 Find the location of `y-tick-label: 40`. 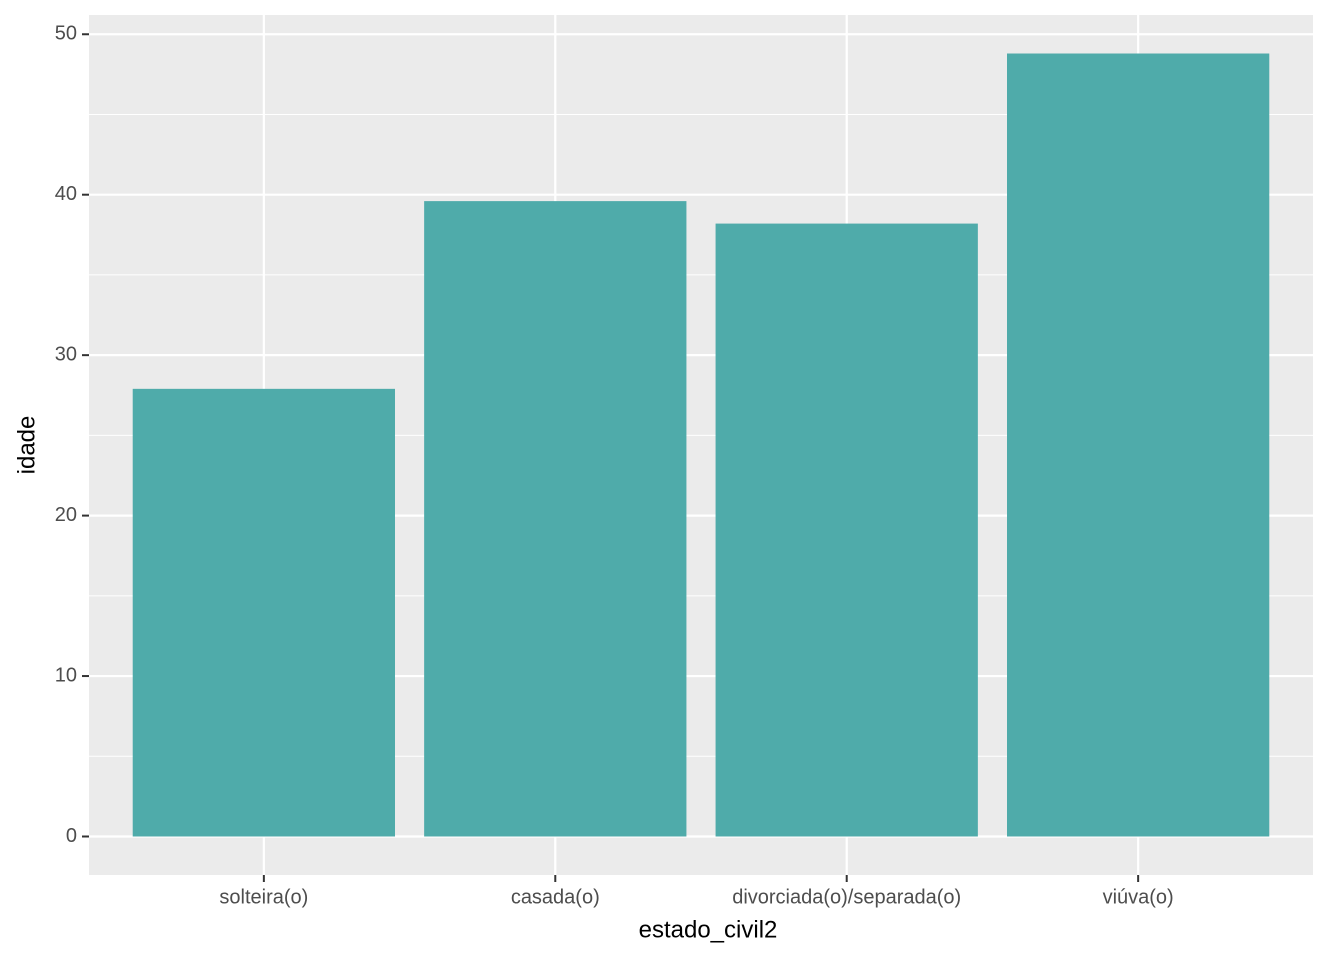

y-tick-label: 40 is located at coordinates (66, 194).